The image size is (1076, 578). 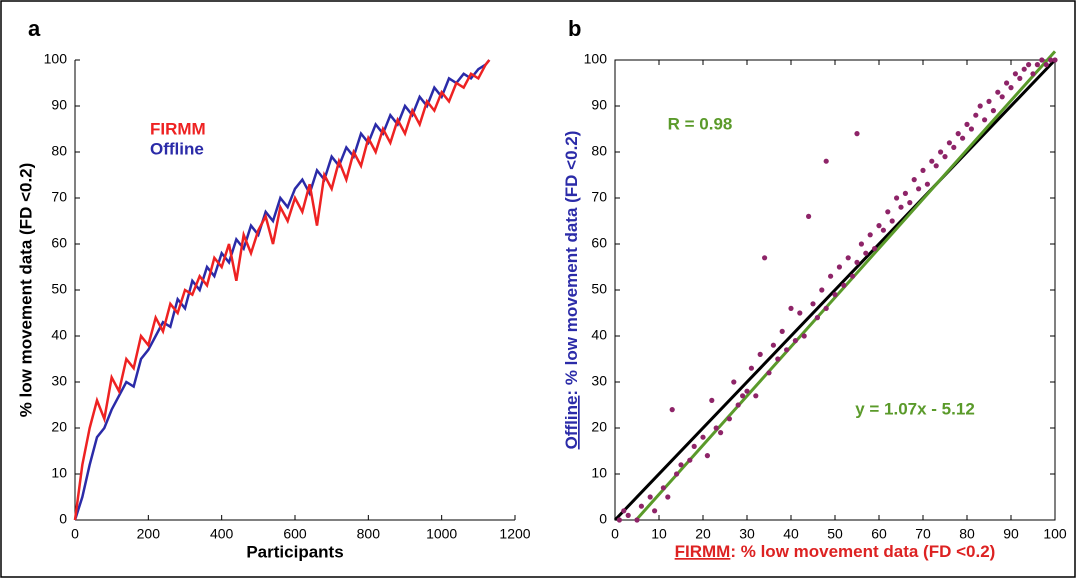 What do you see at coordinates (63, 519) in the screenshot?
I see `y-tick-label: 0` at bounding box center [63, 519].